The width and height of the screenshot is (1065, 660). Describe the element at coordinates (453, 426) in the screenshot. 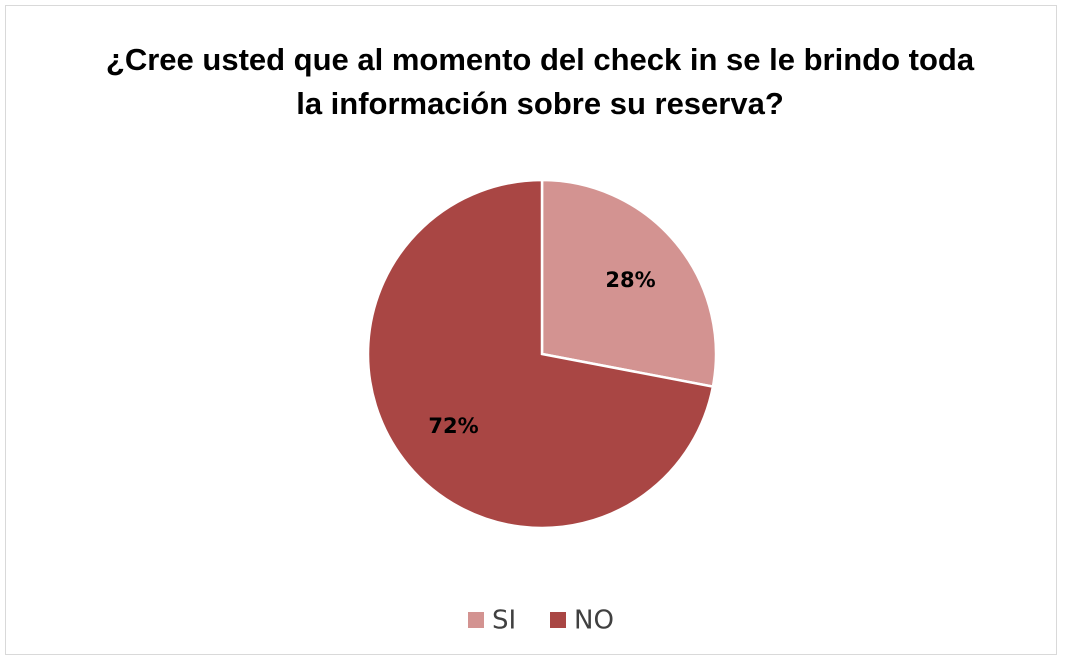

I see `data-label: 72%` at that location.